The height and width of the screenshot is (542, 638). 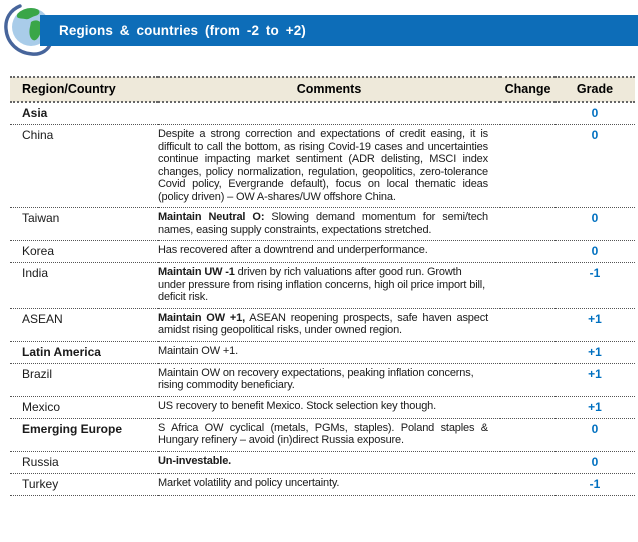 What do you see at coordinates (84, 224) in the screenshot?
I see `region-name: Taiwan` at bounding box center [84, 224].